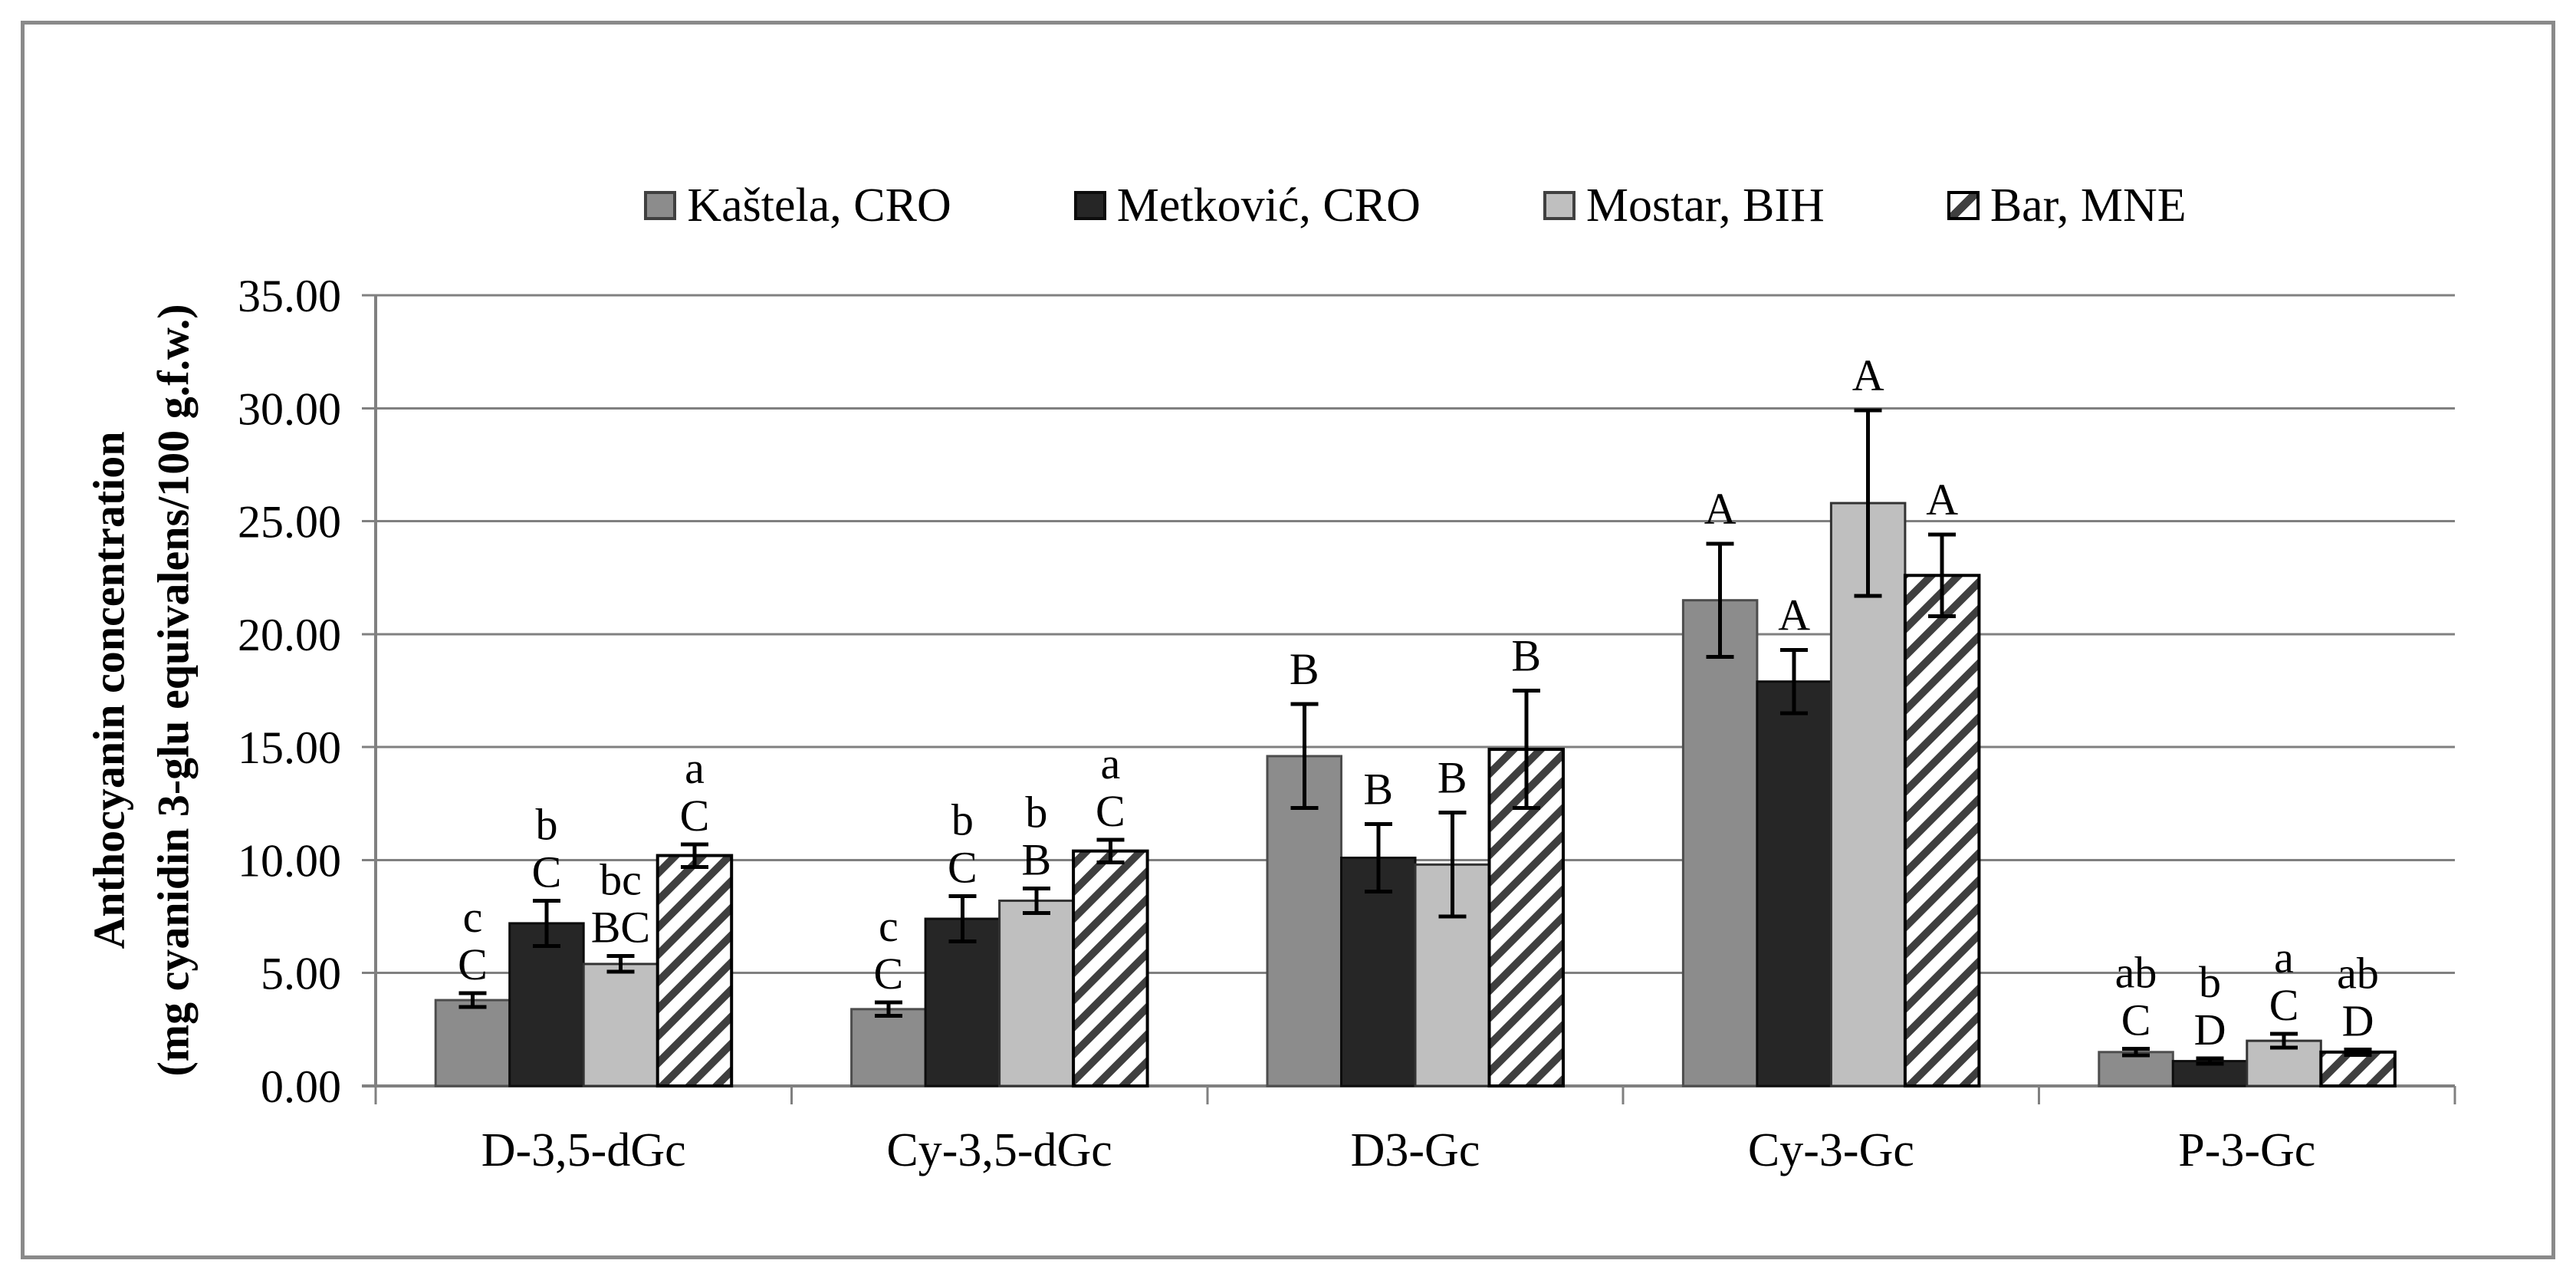 The image size is (2576, 1280). What do you see at coordinates (620, 928) in the screenshot?
I see `significance-letter: BC` at bounding box center [620, 928].